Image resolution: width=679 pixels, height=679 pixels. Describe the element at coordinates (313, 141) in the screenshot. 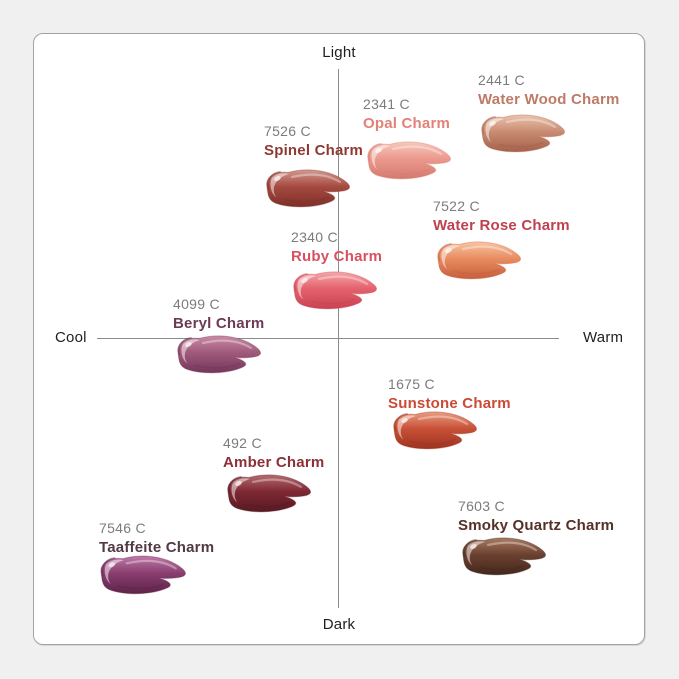

I see `product-label: 7526 C Spinel Charm` at that location.